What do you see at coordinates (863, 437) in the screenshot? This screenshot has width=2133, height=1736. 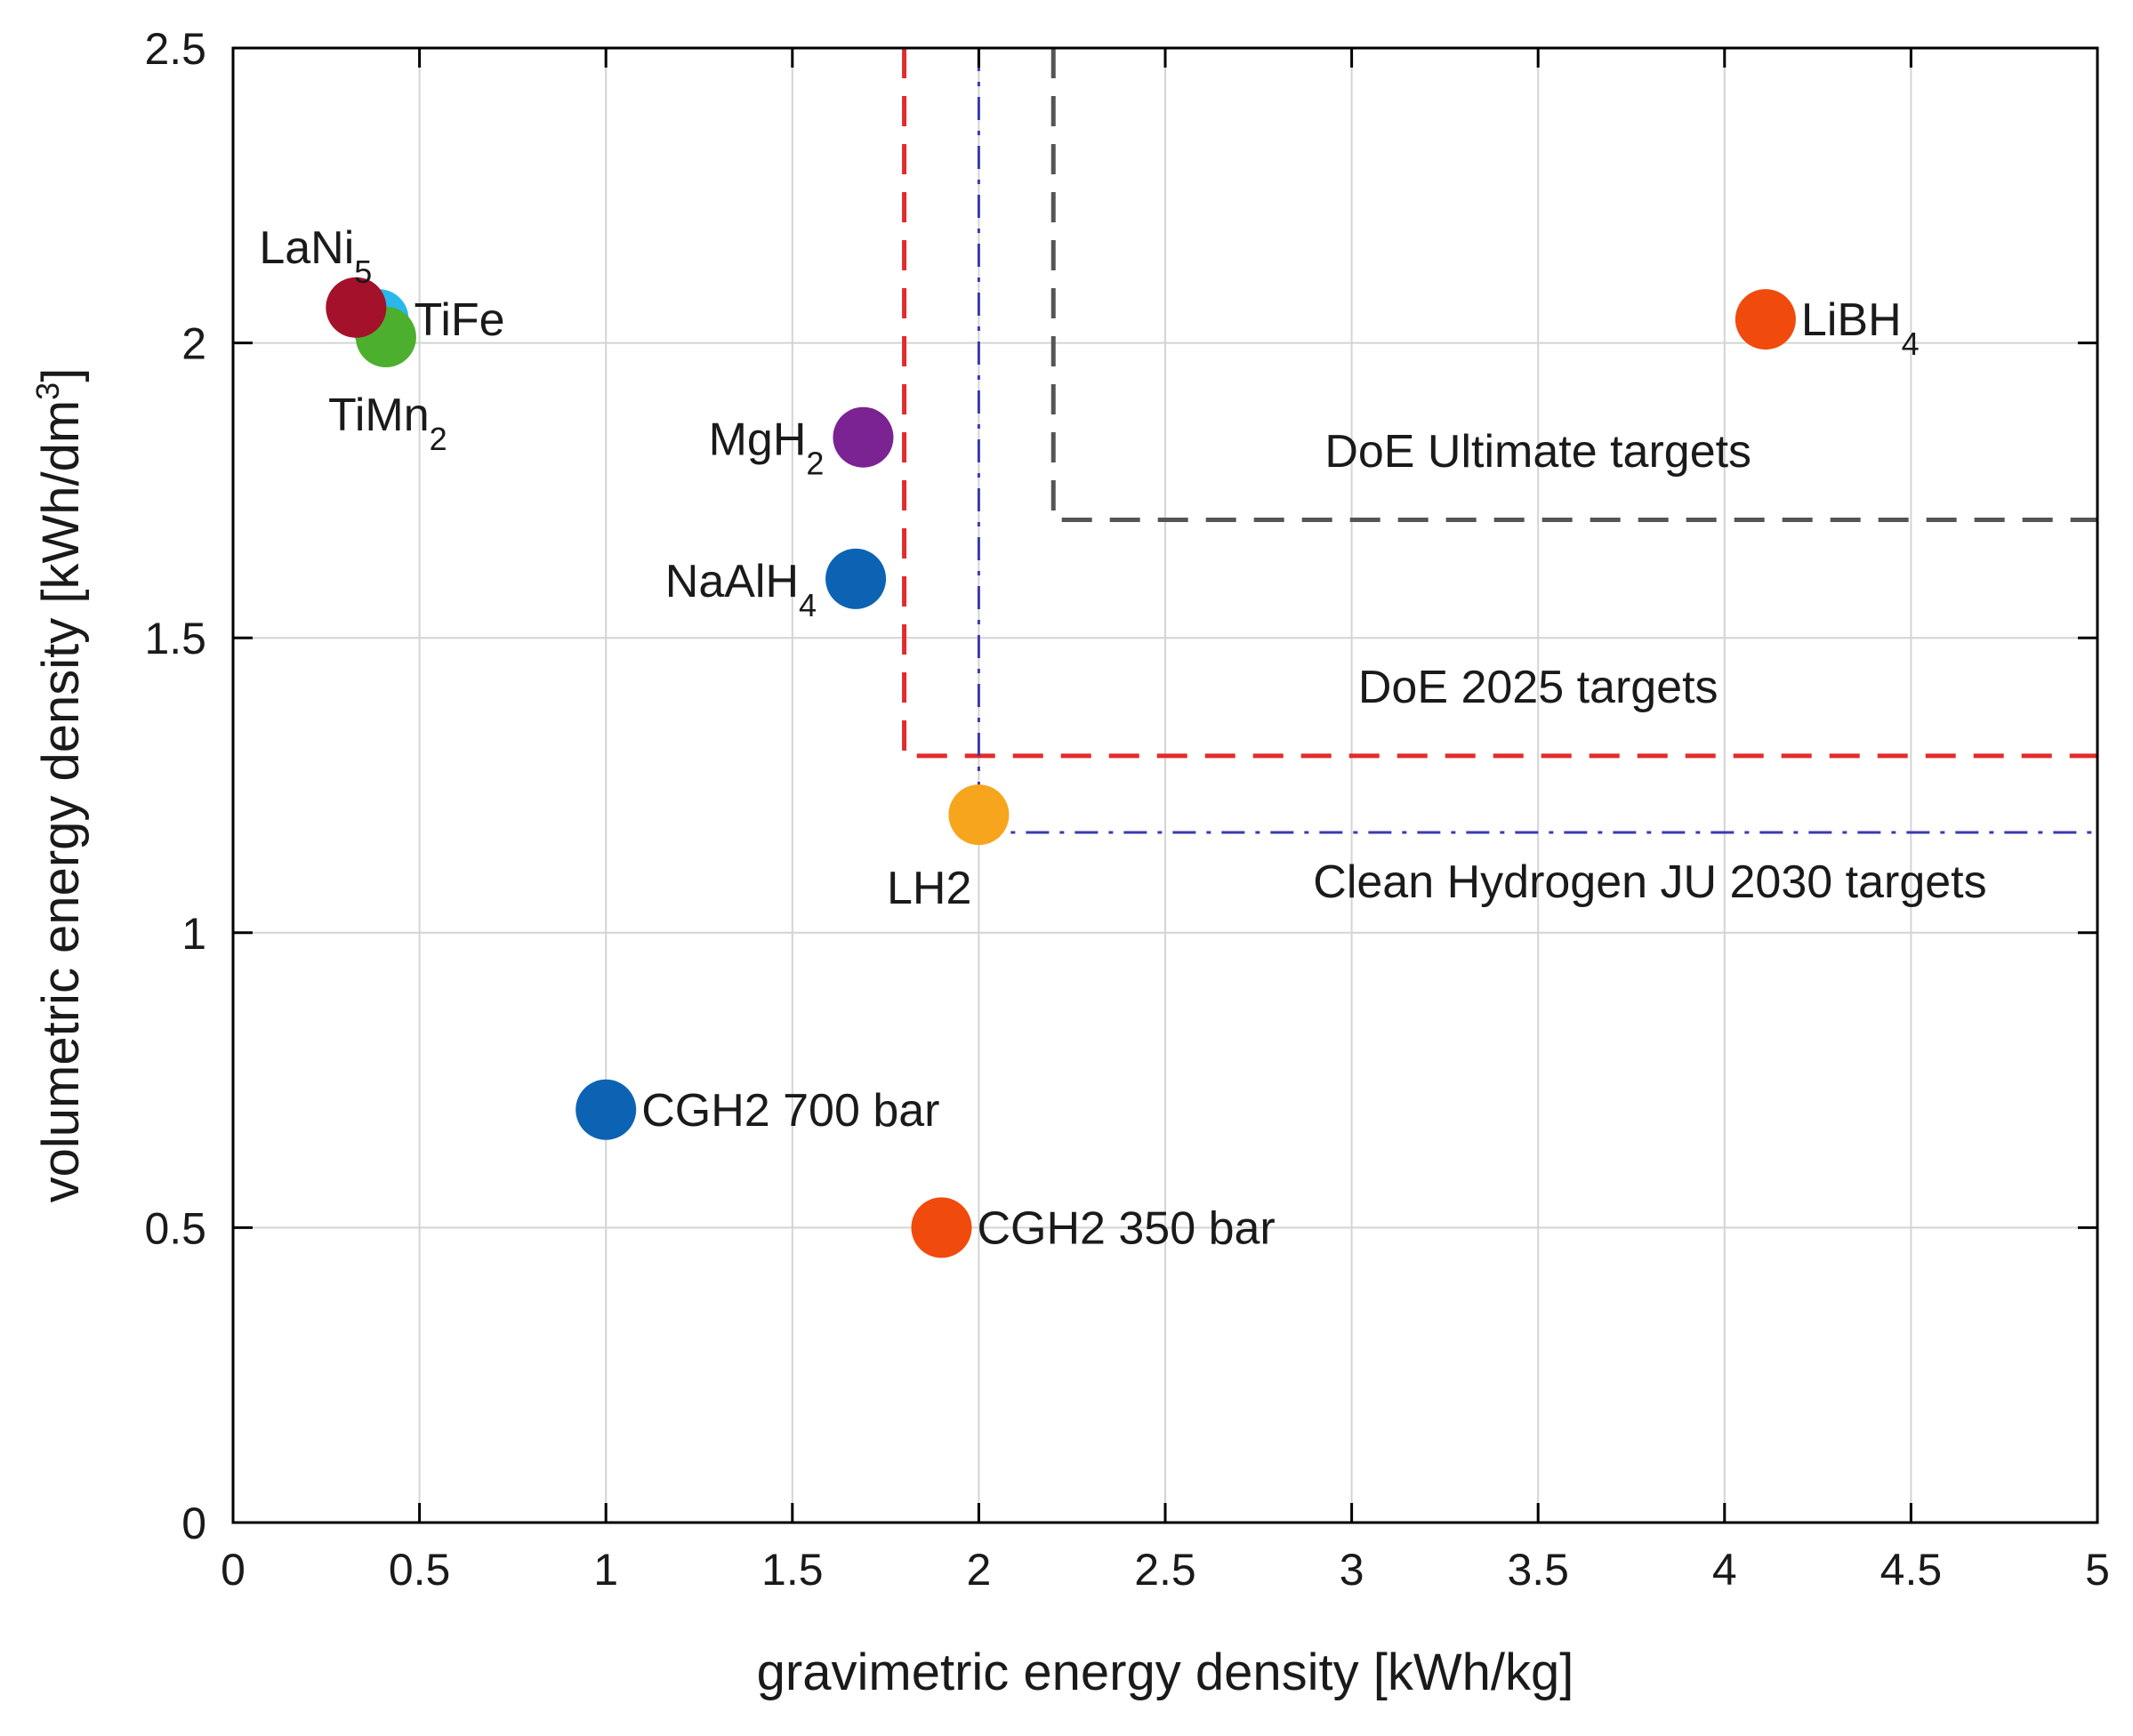 I see `point-mgh2` at bounding box center [863, 437].